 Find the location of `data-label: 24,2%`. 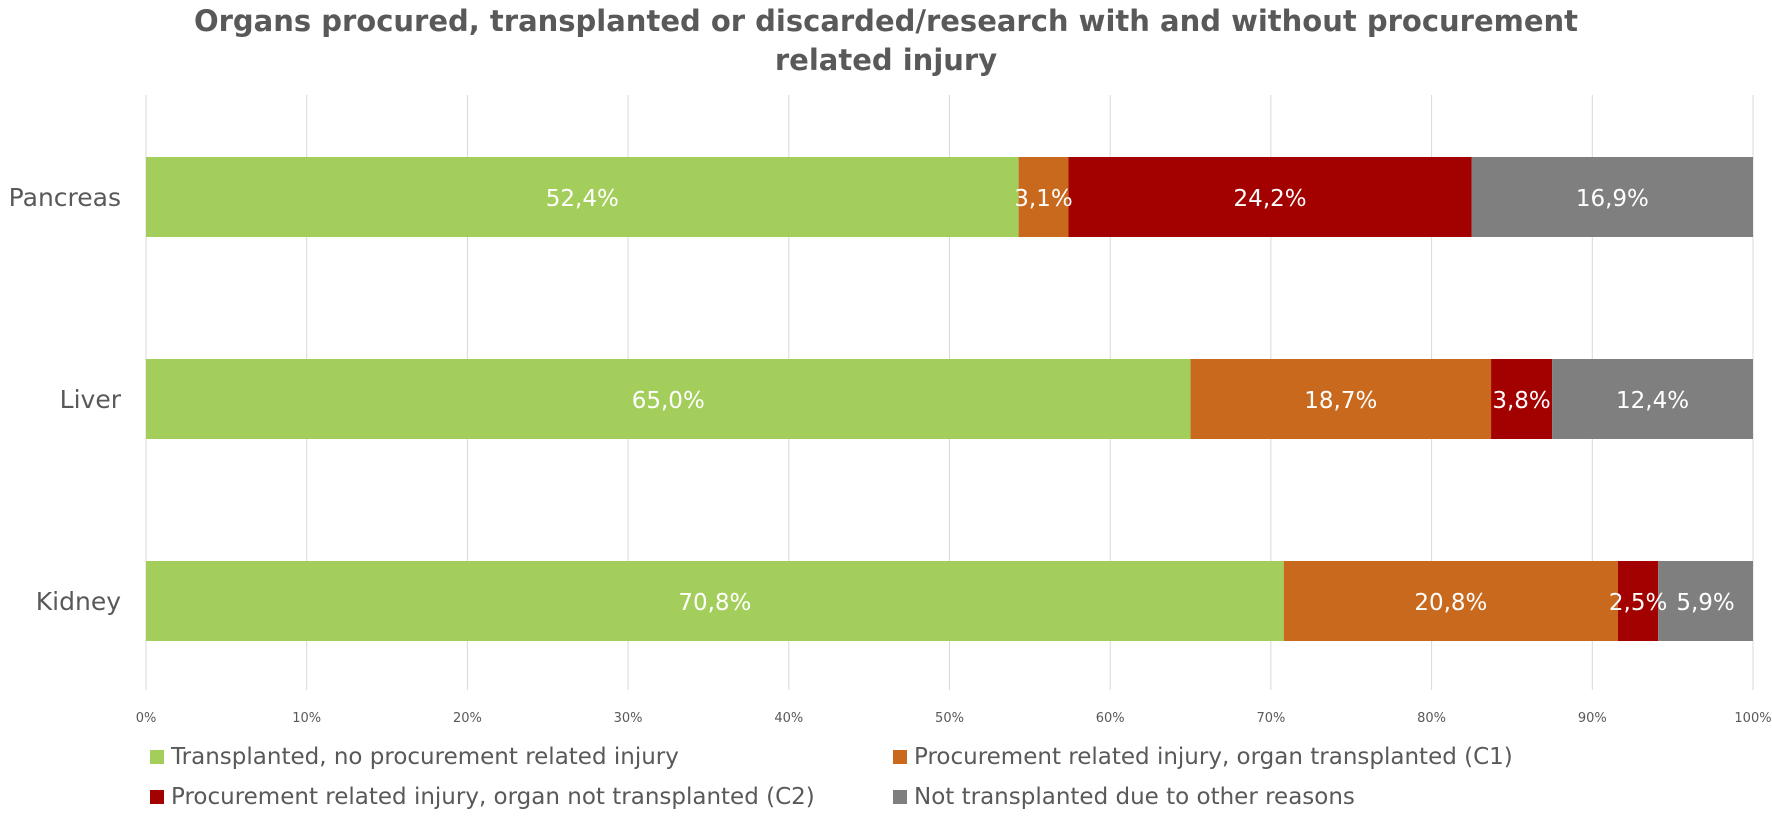

data-label: 24,2% is located at coordinates (1270, 199).